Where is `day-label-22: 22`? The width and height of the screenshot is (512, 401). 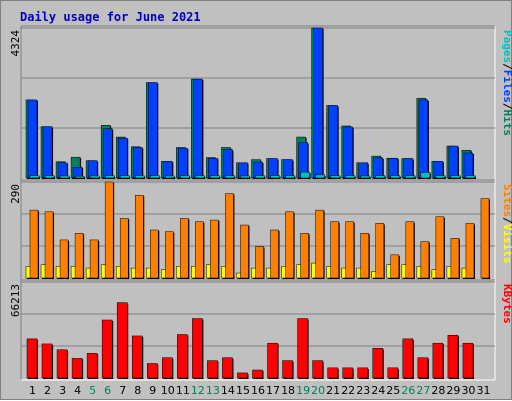 day-label-22: 22 is located at coordinates (348, 390).